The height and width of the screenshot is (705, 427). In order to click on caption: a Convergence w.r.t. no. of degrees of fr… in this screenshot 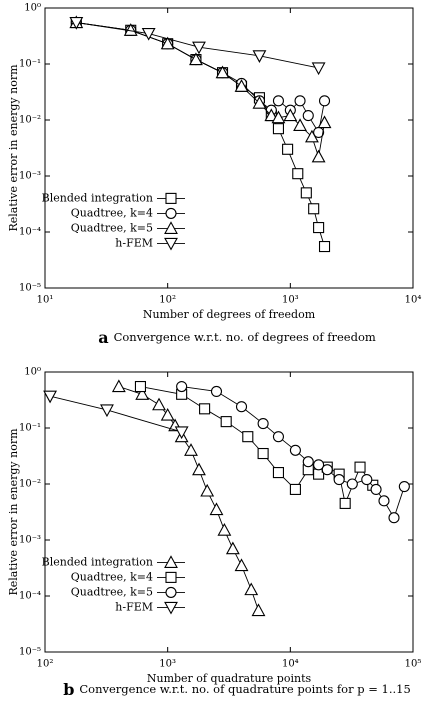, I will do `click(237, 337)`.